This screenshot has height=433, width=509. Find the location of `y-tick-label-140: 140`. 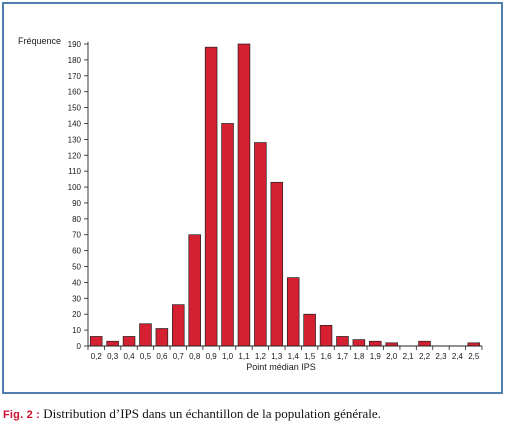

y-tick-label-140: 140 is located at coordinates (75, 123).